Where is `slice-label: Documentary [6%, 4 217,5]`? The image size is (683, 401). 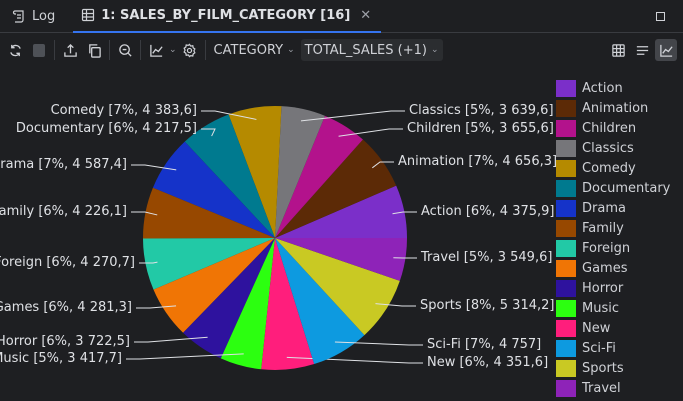 slice-label: Documentary [6%, 4 217,5] is located at coordinates (106, 128).